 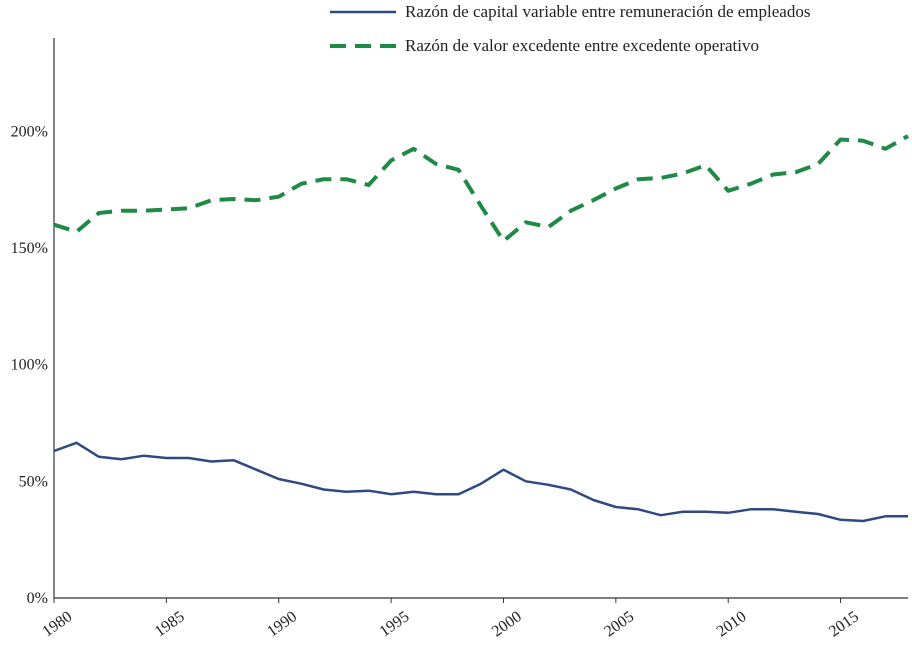 What do you see at coordinates (395, 624) in the screenshot?
I see `x-tick-label: 1995` at bounding box center [395, 624].